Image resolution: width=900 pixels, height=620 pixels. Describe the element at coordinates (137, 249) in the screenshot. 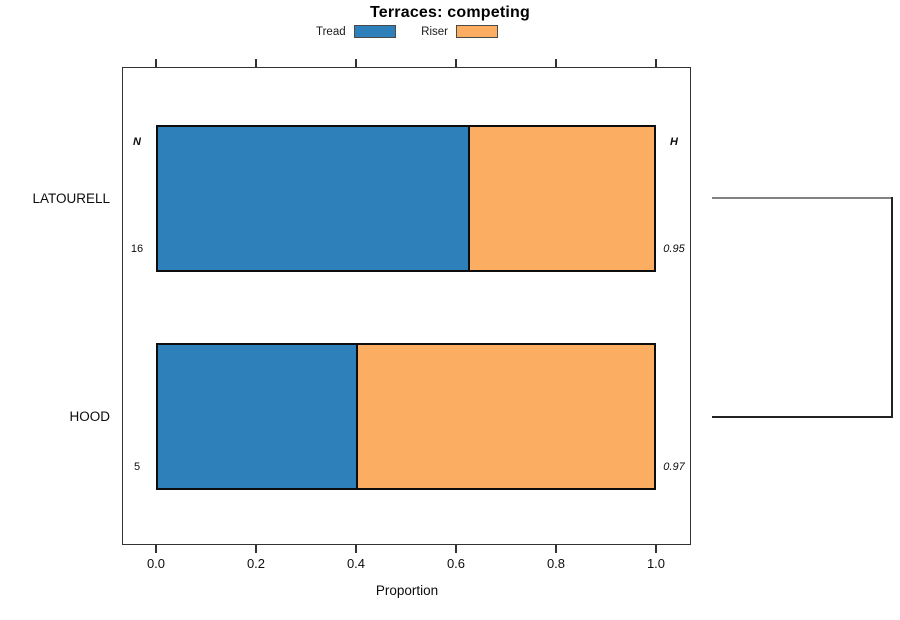

I see `n-value-latourell: 16` at that location.